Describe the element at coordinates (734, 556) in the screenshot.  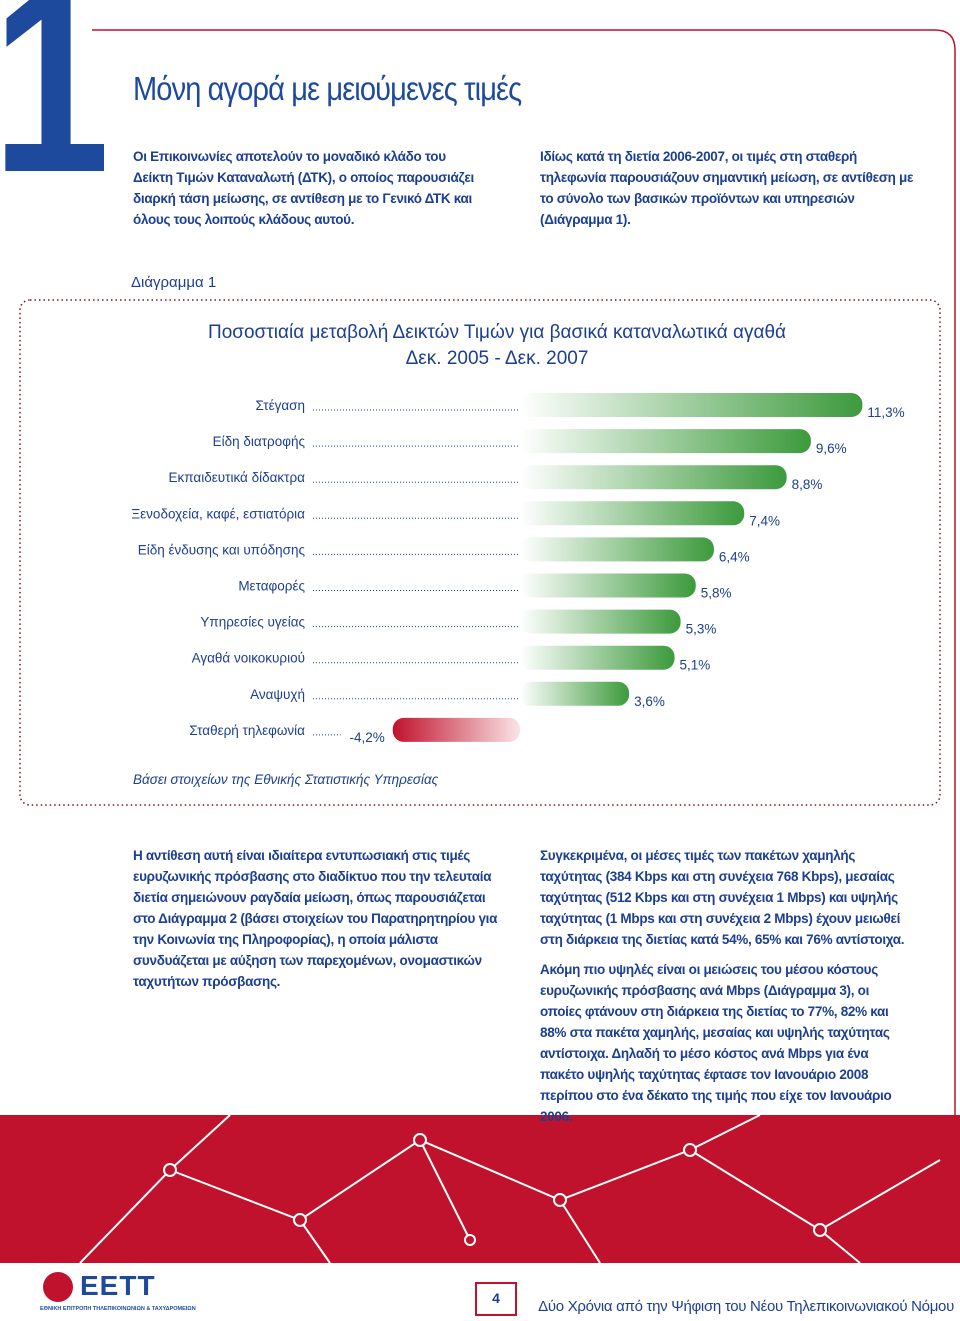
I see `value-label: 6,4%` at that location.